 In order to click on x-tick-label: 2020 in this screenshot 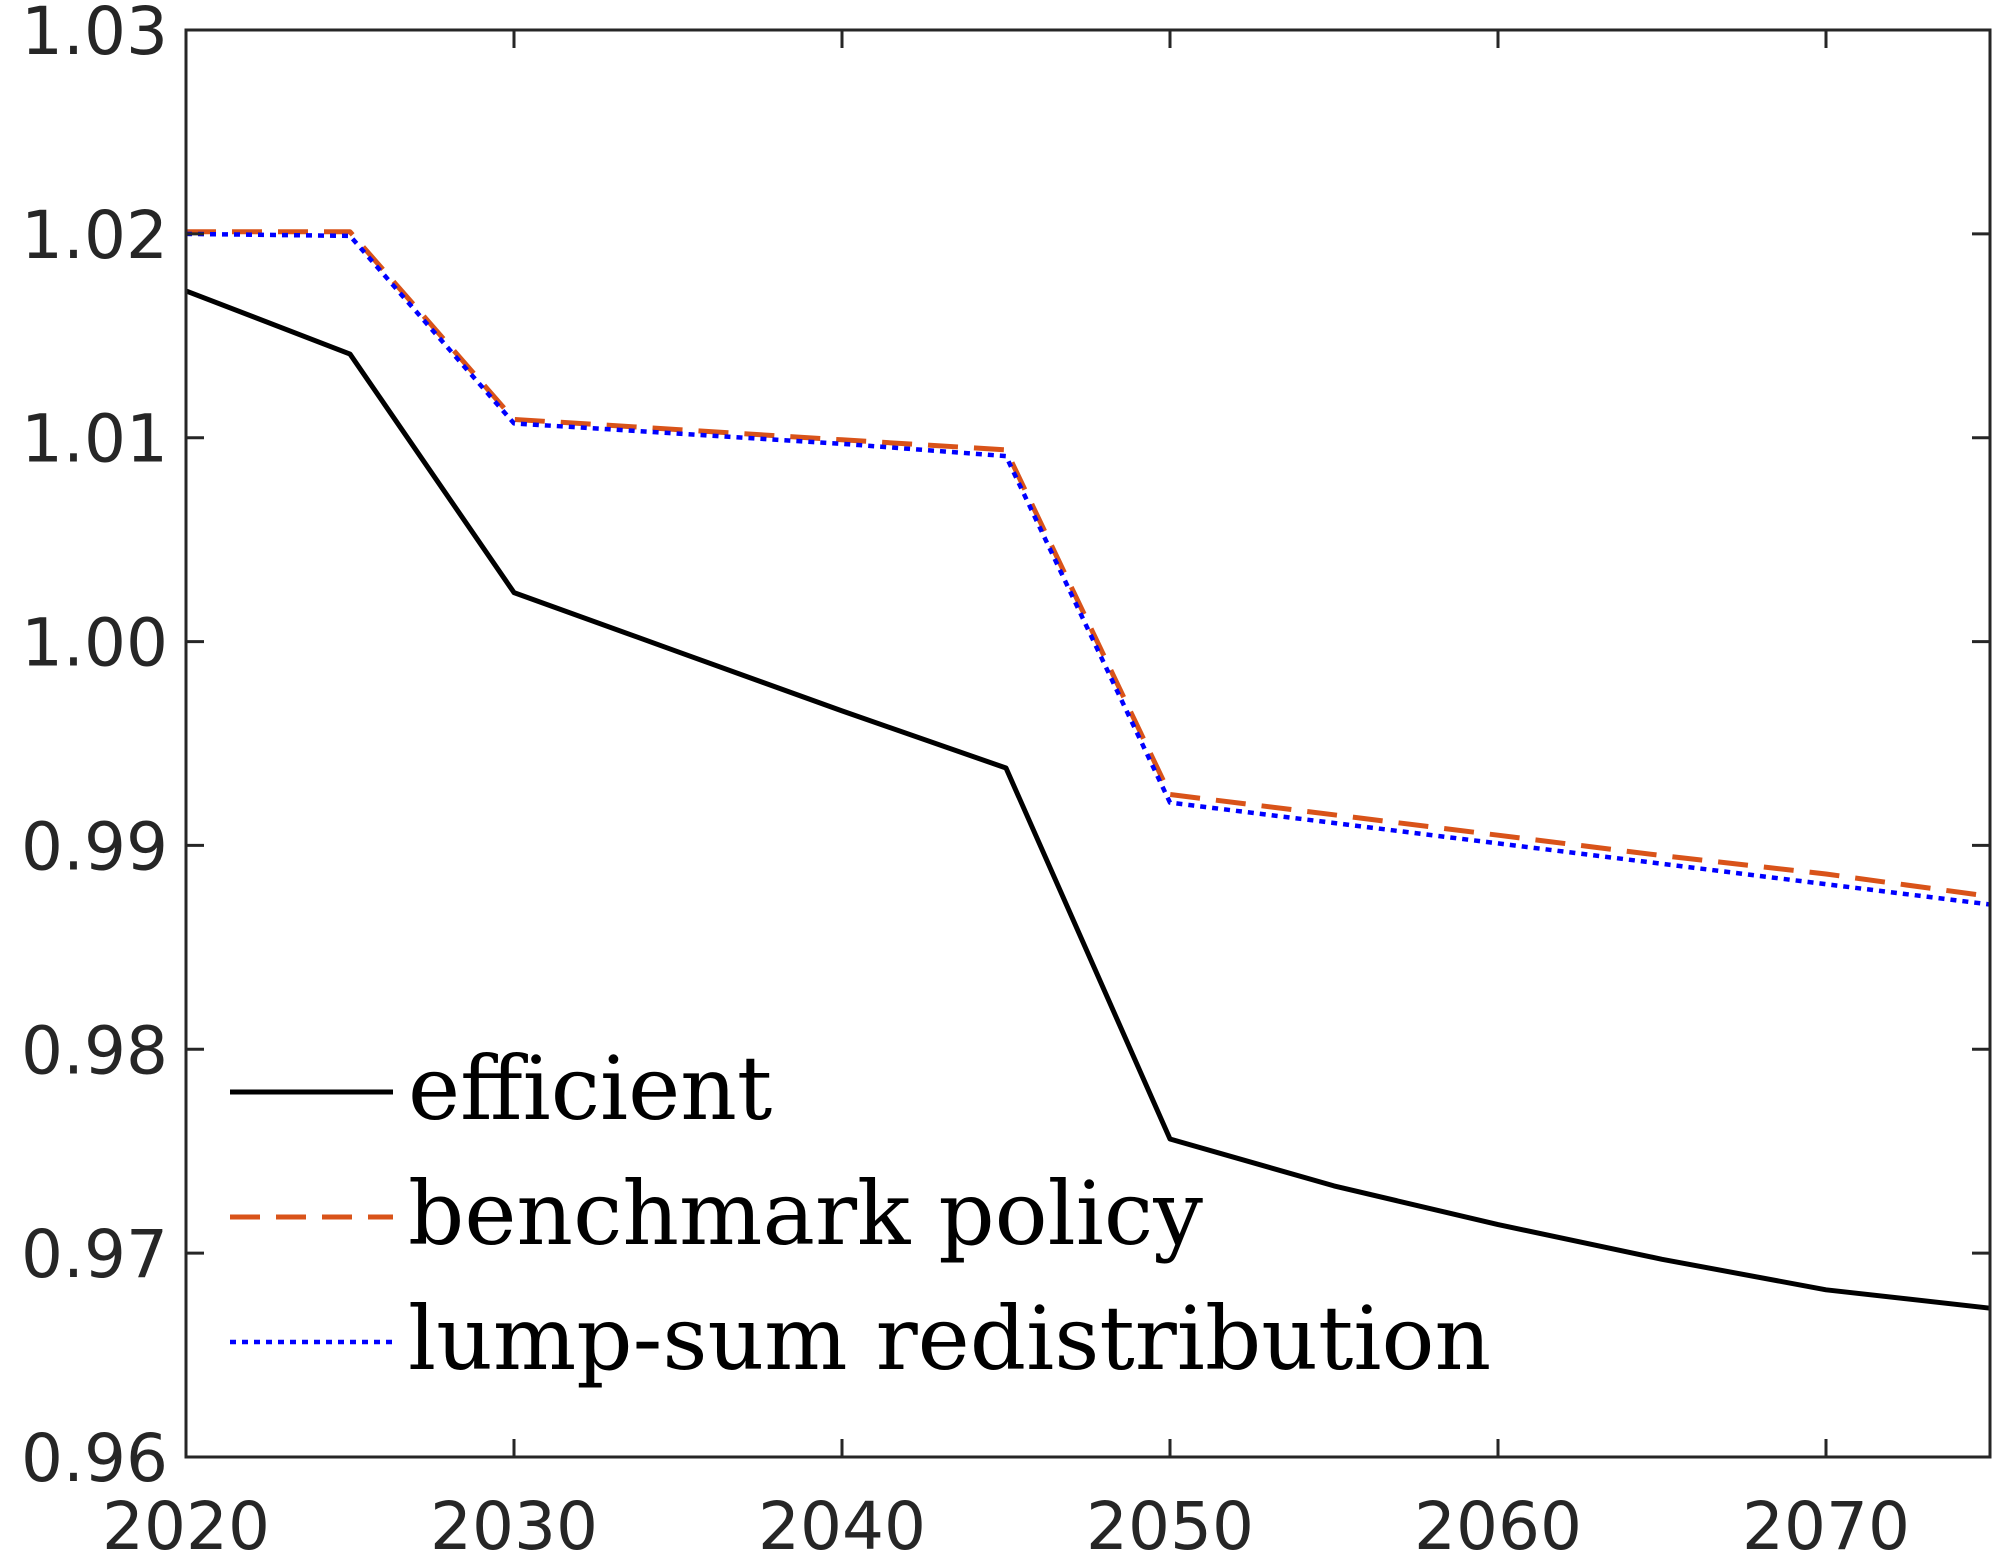, I will do `click(186, 1521)`.